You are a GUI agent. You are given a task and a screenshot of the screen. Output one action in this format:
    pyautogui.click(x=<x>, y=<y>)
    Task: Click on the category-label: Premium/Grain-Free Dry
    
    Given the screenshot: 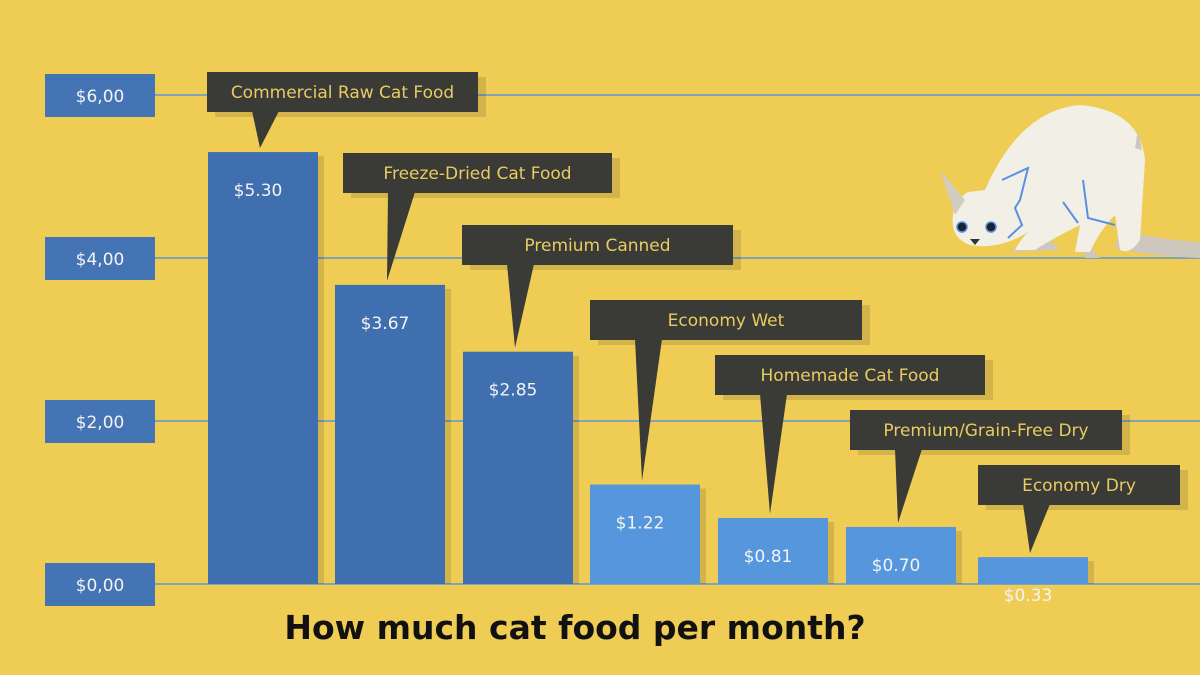 What is the action you would take?
    pyautogui.click(x=985, y=431)
    